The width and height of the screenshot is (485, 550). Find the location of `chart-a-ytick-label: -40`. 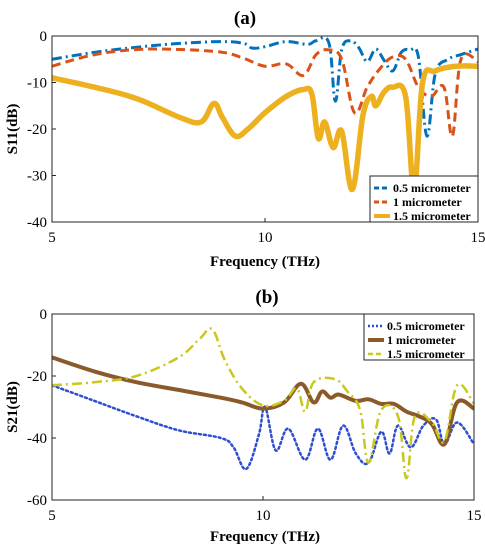

chart-a-ytick-label: -40 is located at coordinates (37, 223).